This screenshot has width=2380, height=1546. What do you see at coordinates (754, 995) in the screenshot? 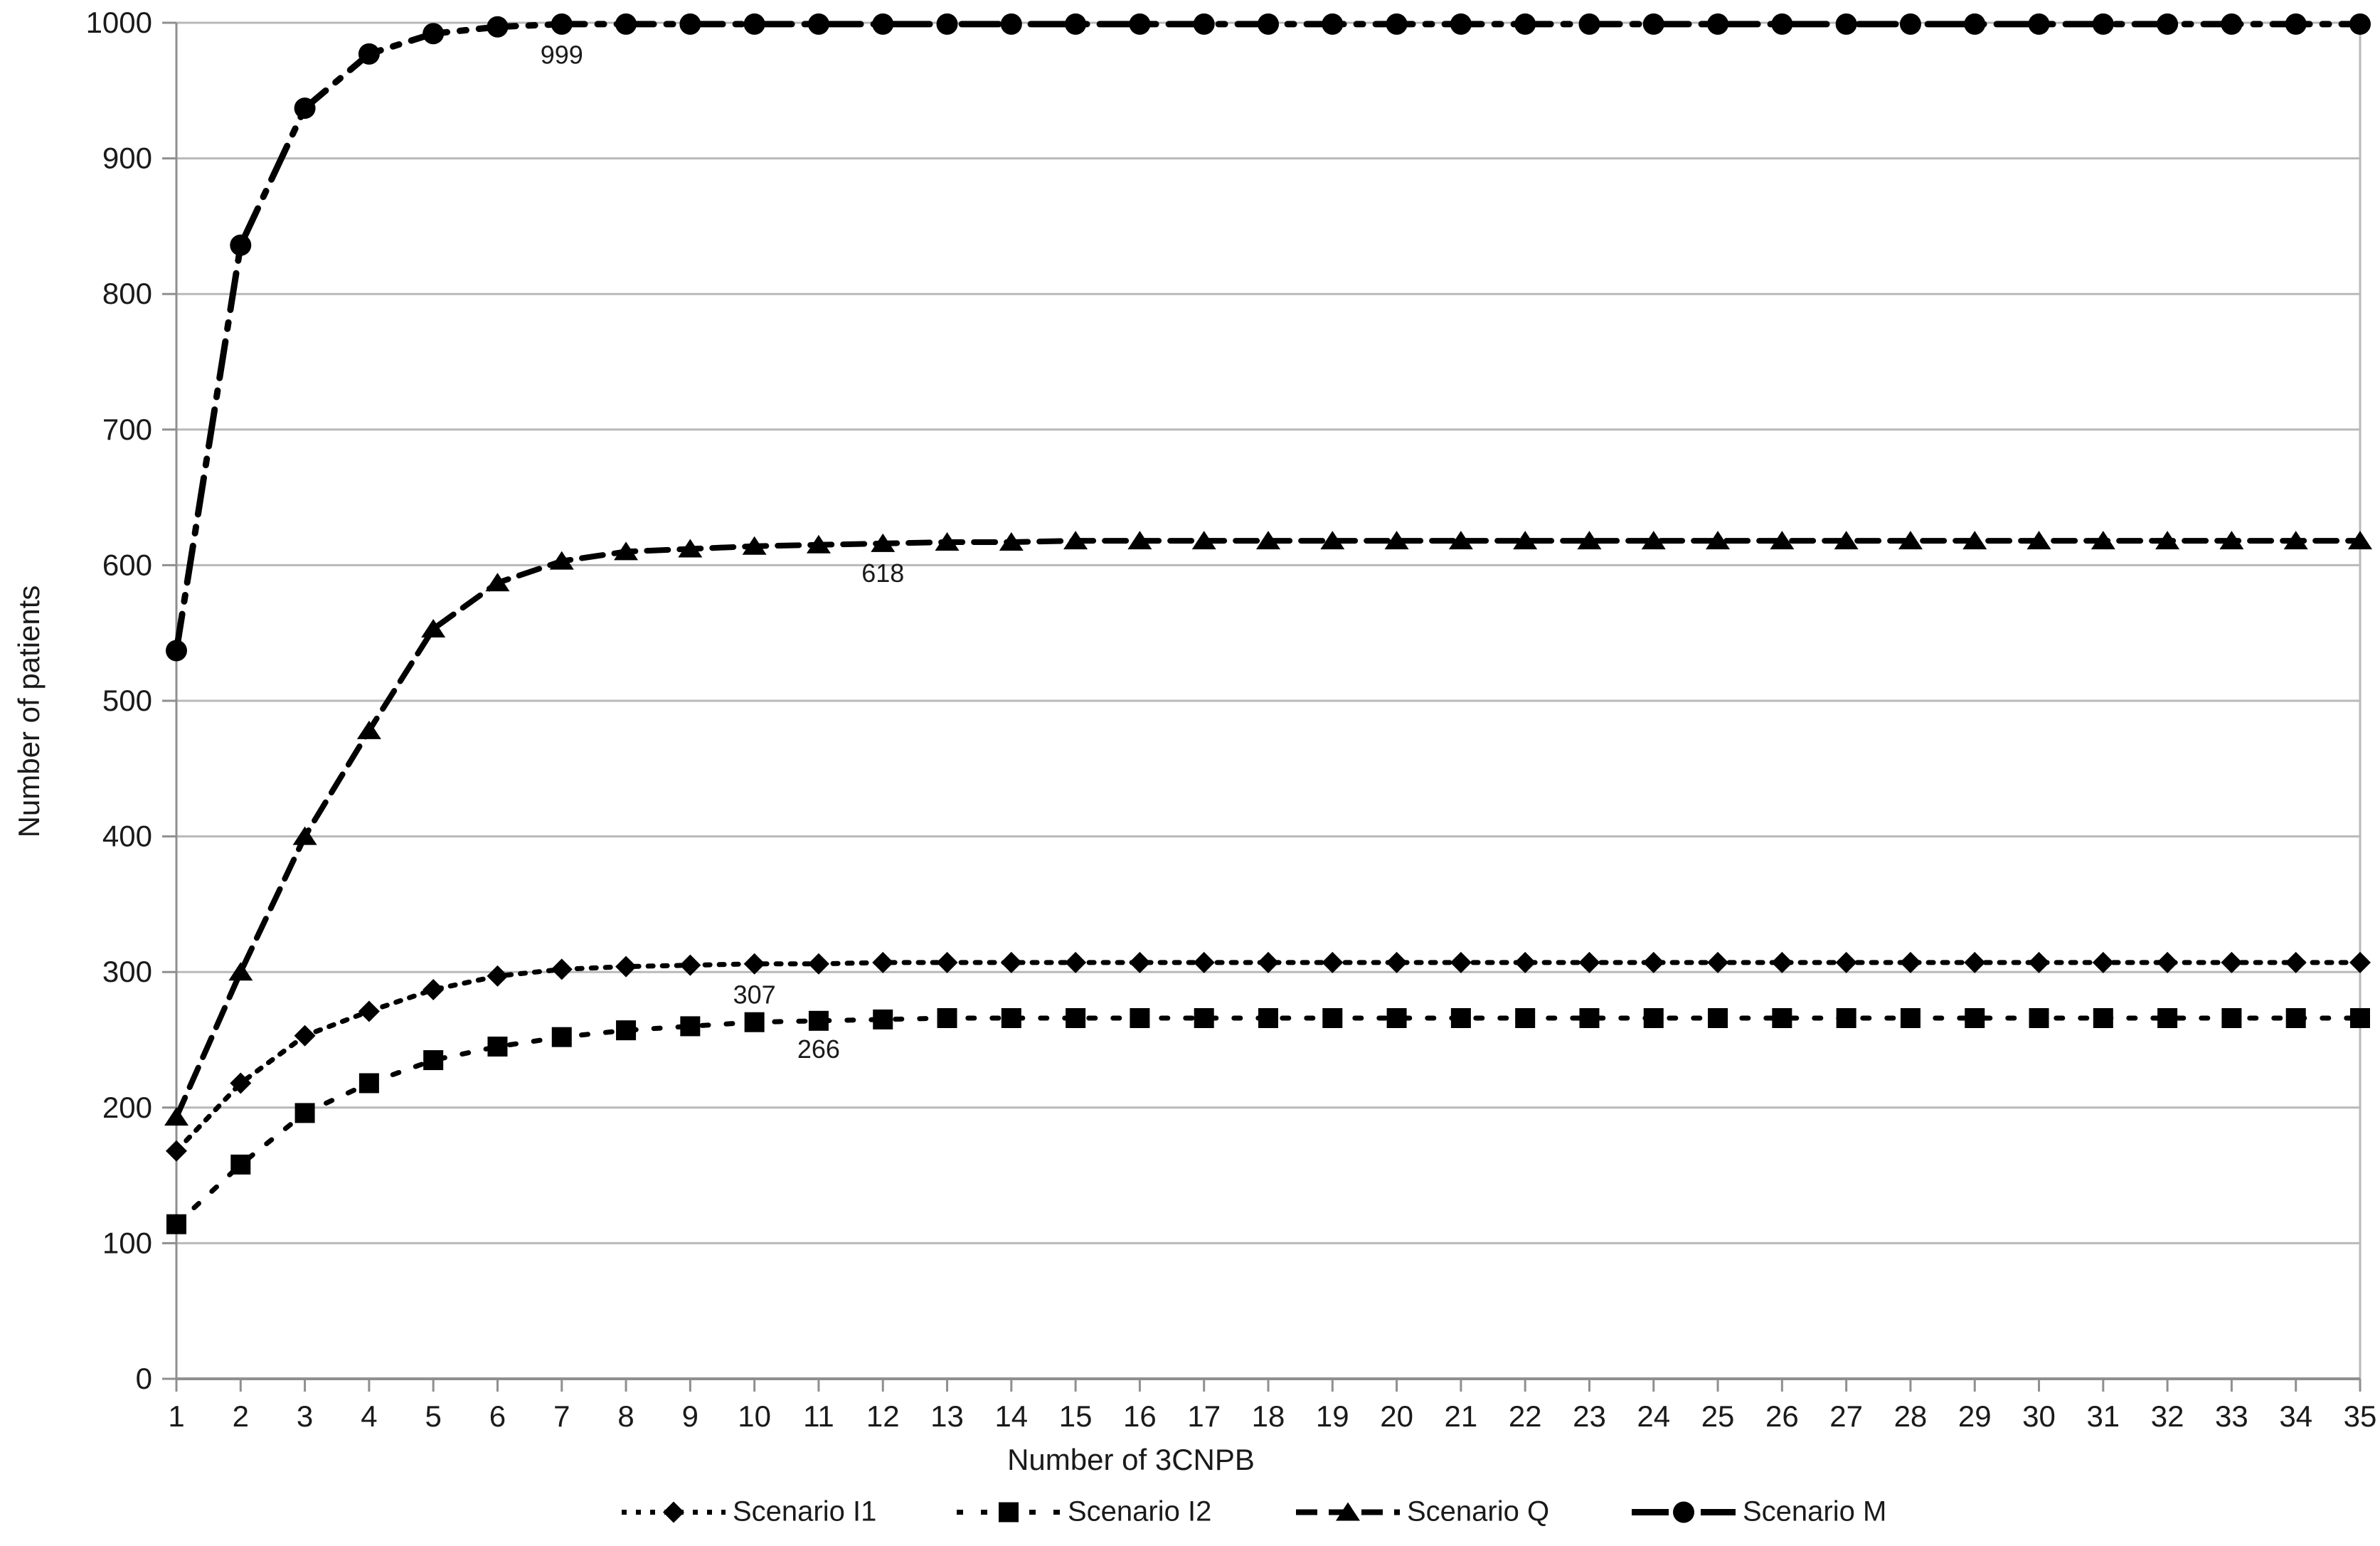
I see `data-label-307: 307` at bounding box center [754, 995].